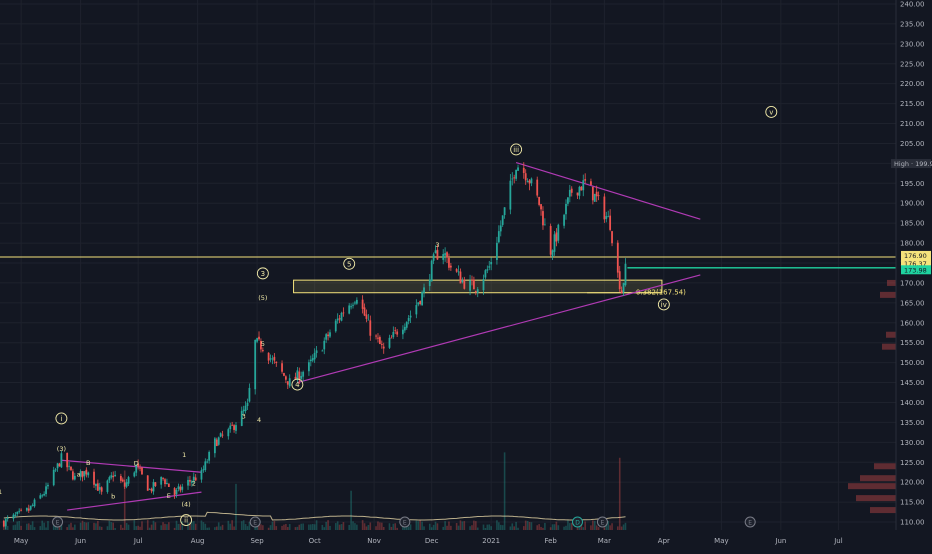  I want to click on price-tick-label: 210.00, so click(912, 124).